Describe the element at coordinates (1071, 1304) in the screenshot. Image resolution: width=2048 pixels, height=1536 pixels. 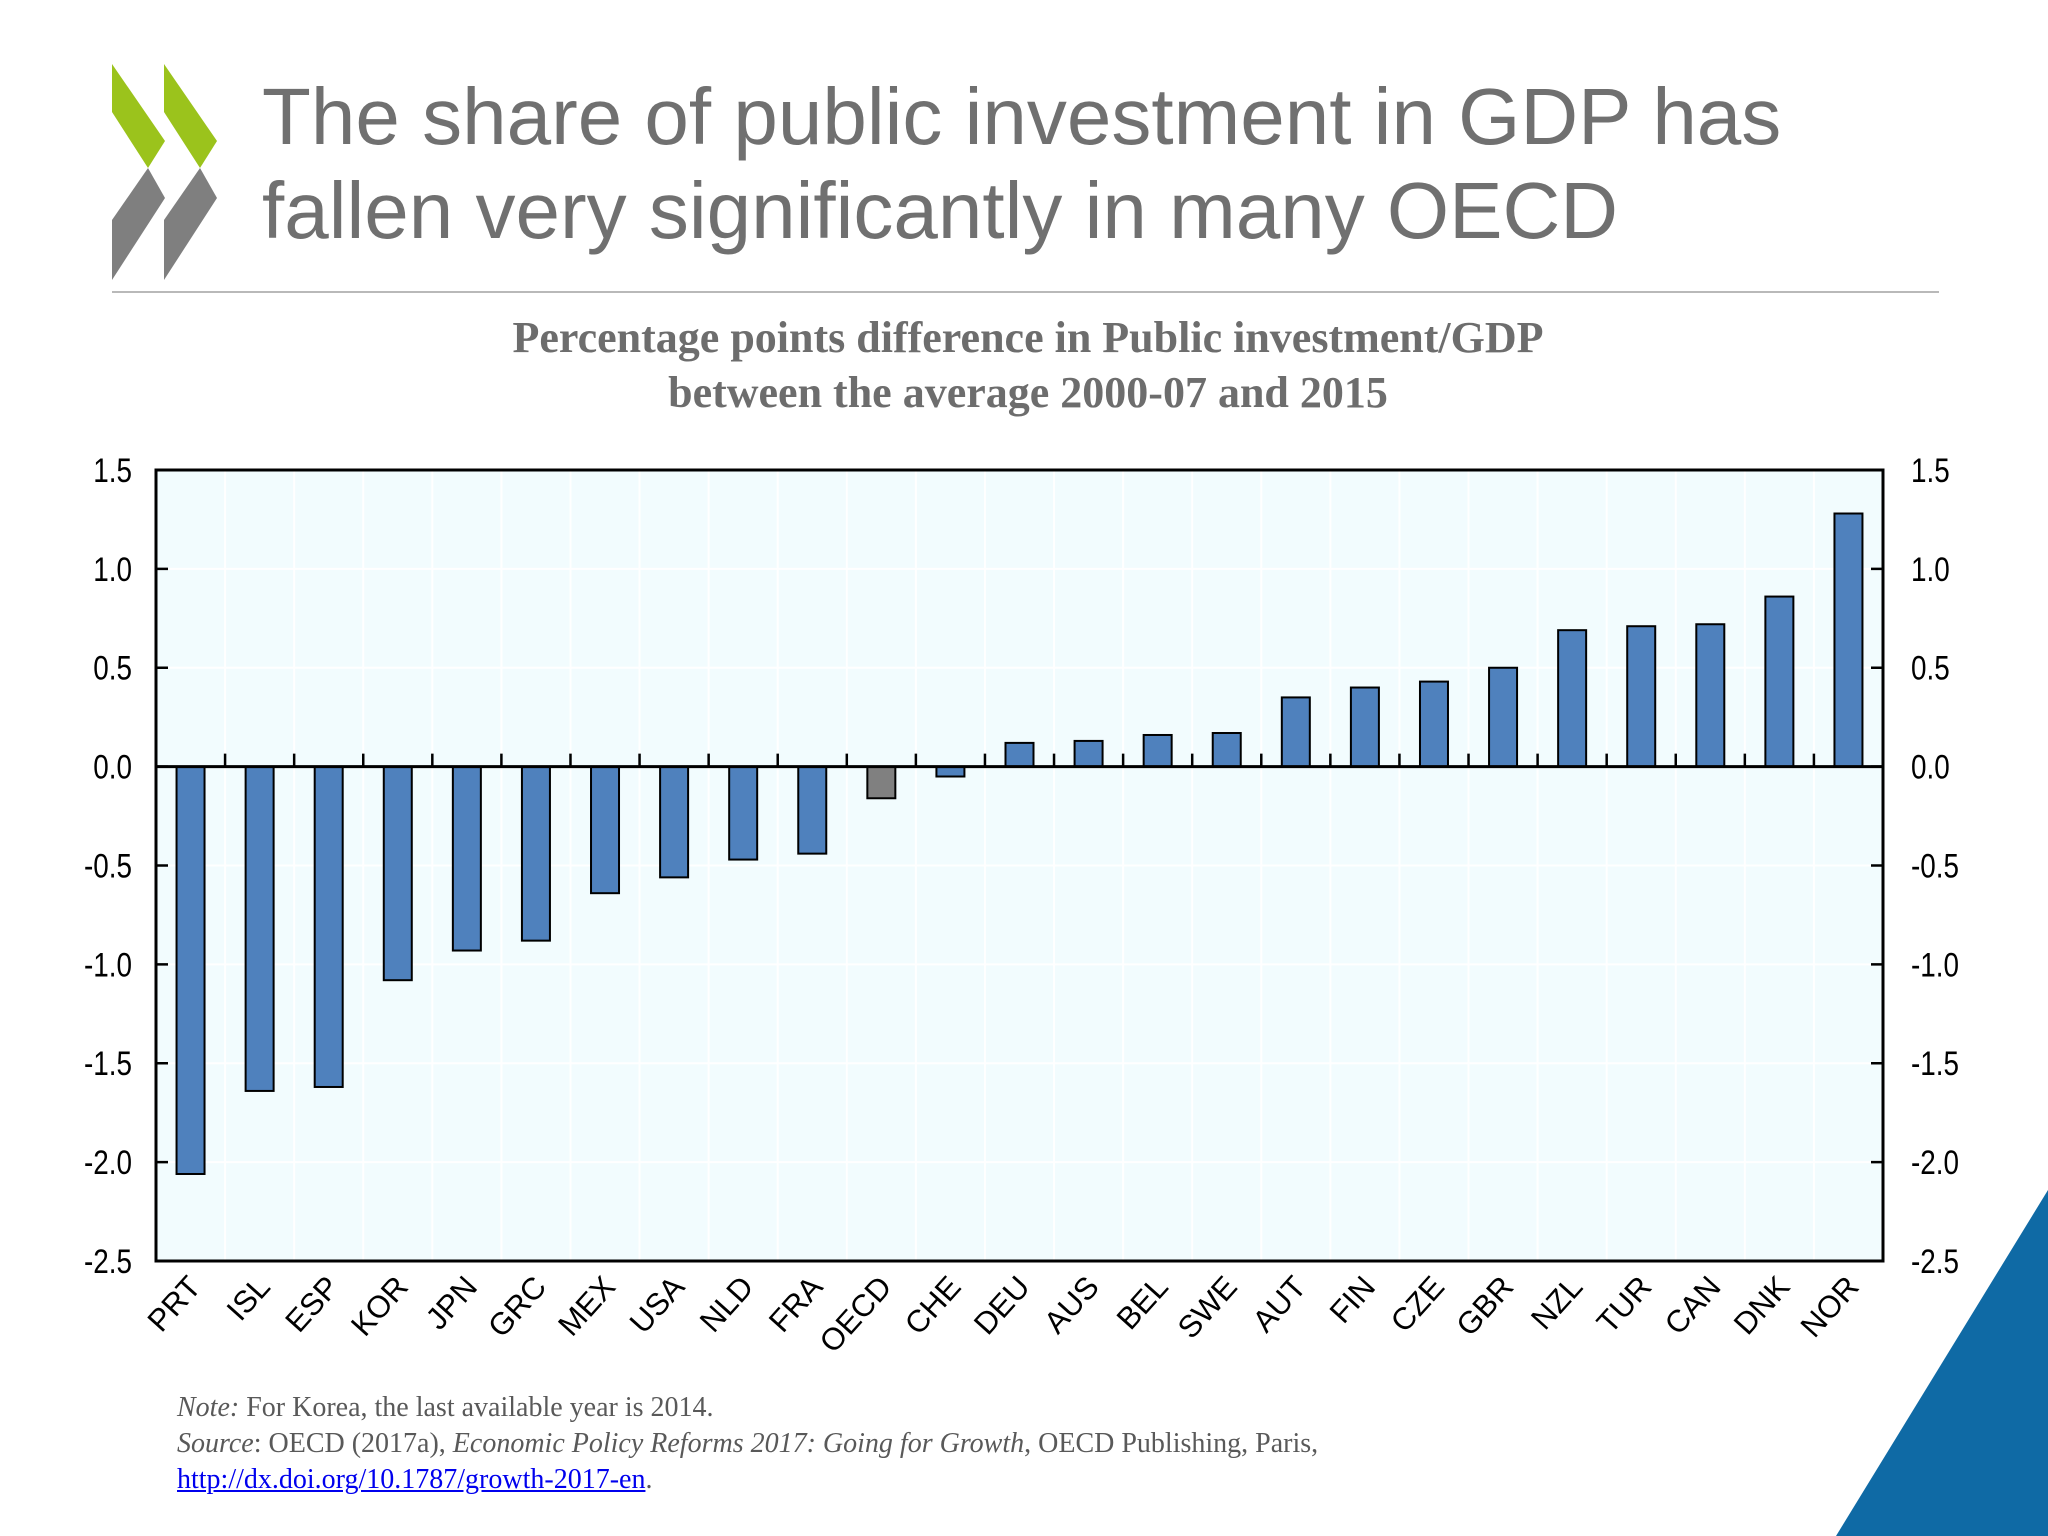
I see `category-label-aus: AUS` at that location.